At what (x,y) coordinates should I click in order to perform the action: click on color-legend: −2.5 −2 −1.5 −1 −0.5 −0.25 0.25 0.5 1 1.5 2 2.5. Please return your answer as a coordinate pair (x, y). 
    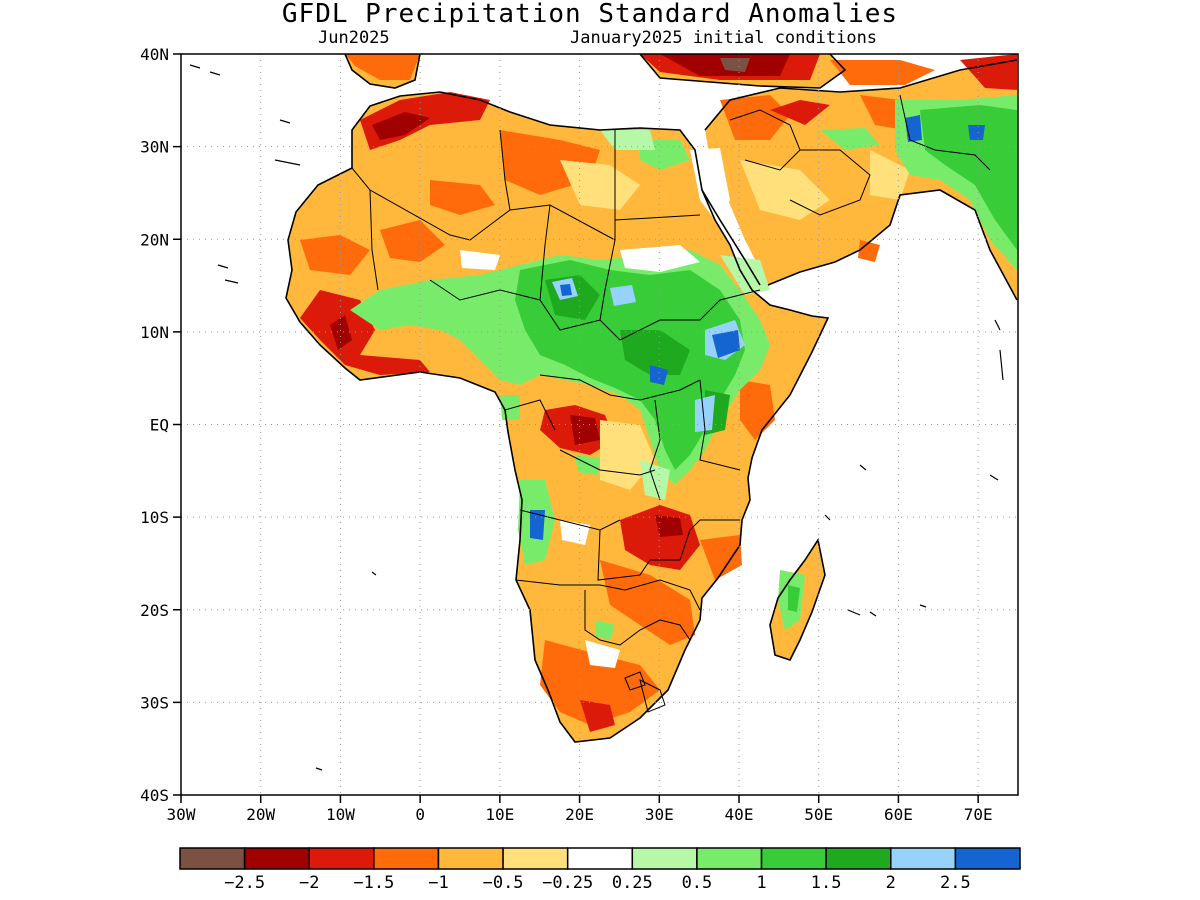
    Looking at the image, I should click on (600, 870).